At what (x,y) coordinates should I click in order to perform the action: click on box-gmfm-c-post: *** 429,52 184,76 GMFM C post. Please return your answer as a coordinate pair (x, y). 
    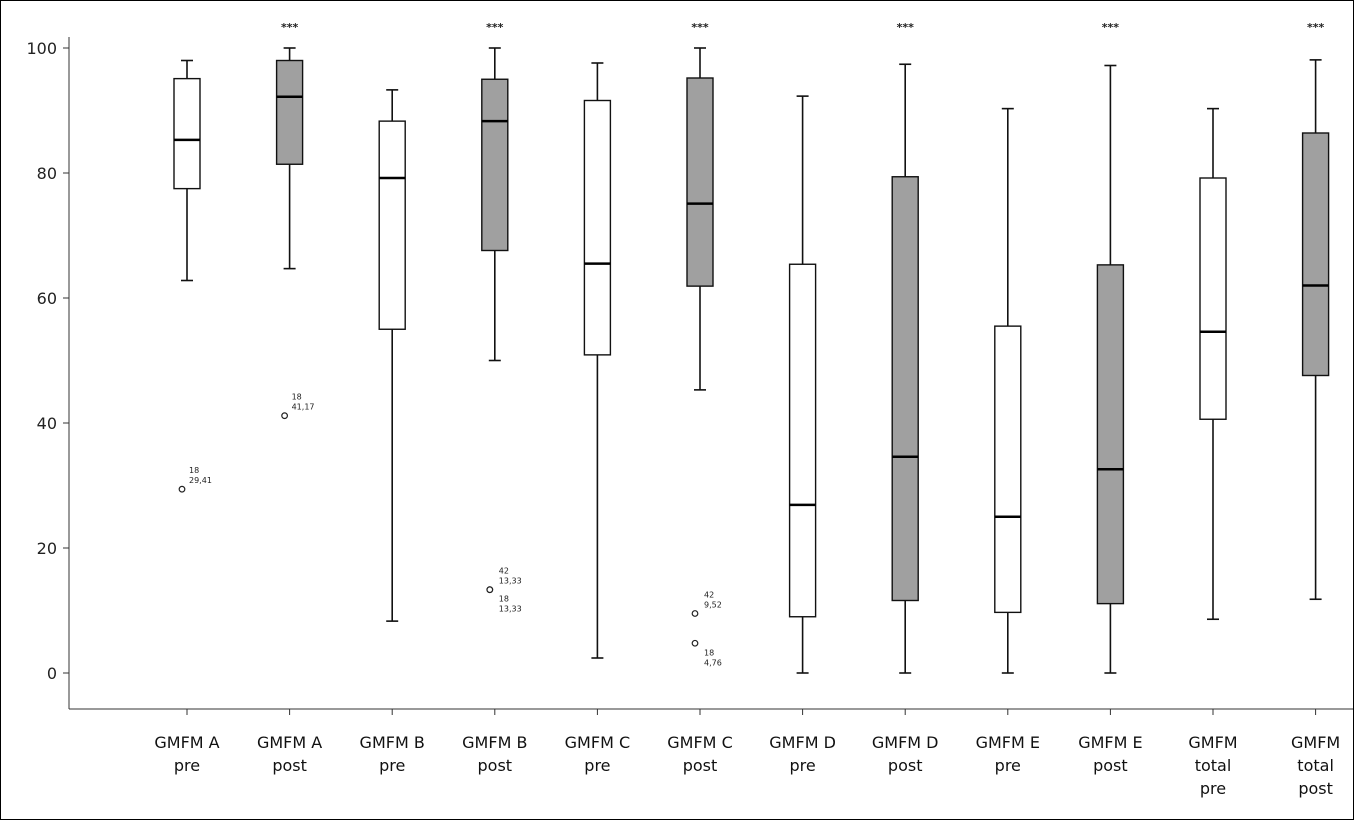
    Looking at the image, I should click on (699, 398).